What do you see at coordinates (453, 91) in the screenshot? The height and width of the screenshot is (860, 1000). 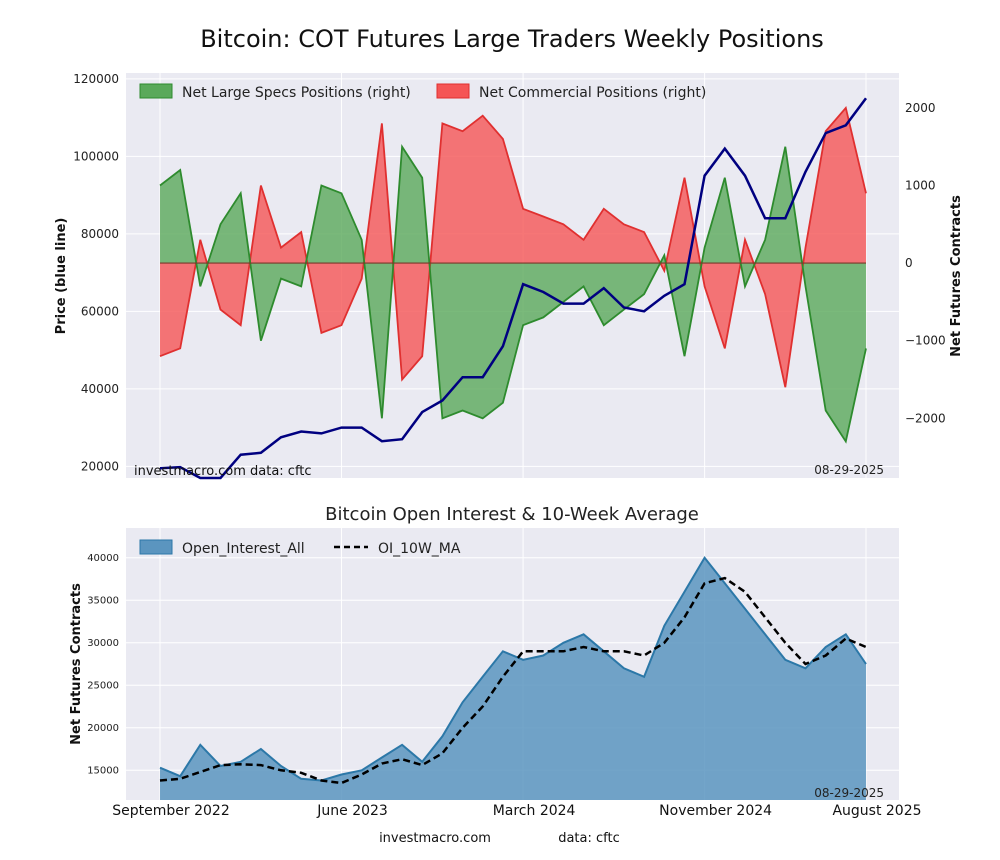 I see `legend-swatch-commercial` at bounding box center [453, 91].